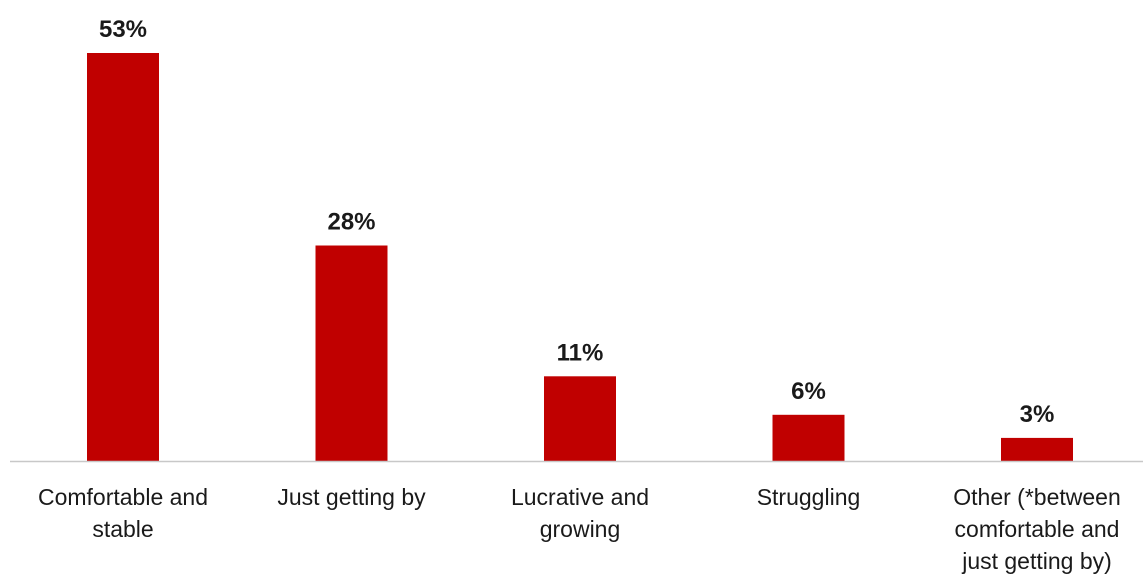  Describe the element at coordinates (580, 352) in the screenshot. I see `value-label-3: 11%` at that location.